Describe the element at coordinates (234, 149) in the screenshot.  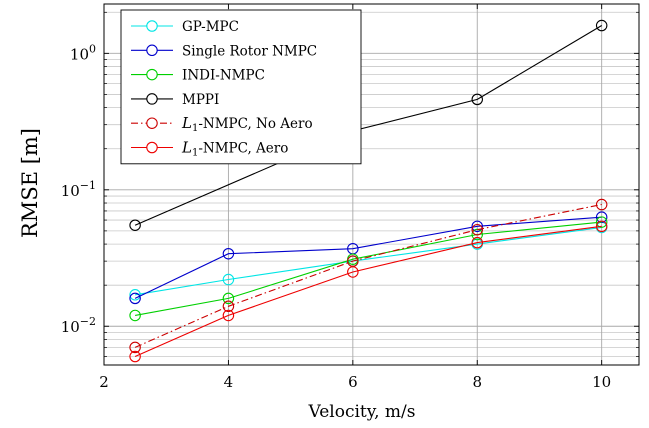
I see `legend-label-5: L1-NMPC, Aero` at that location.